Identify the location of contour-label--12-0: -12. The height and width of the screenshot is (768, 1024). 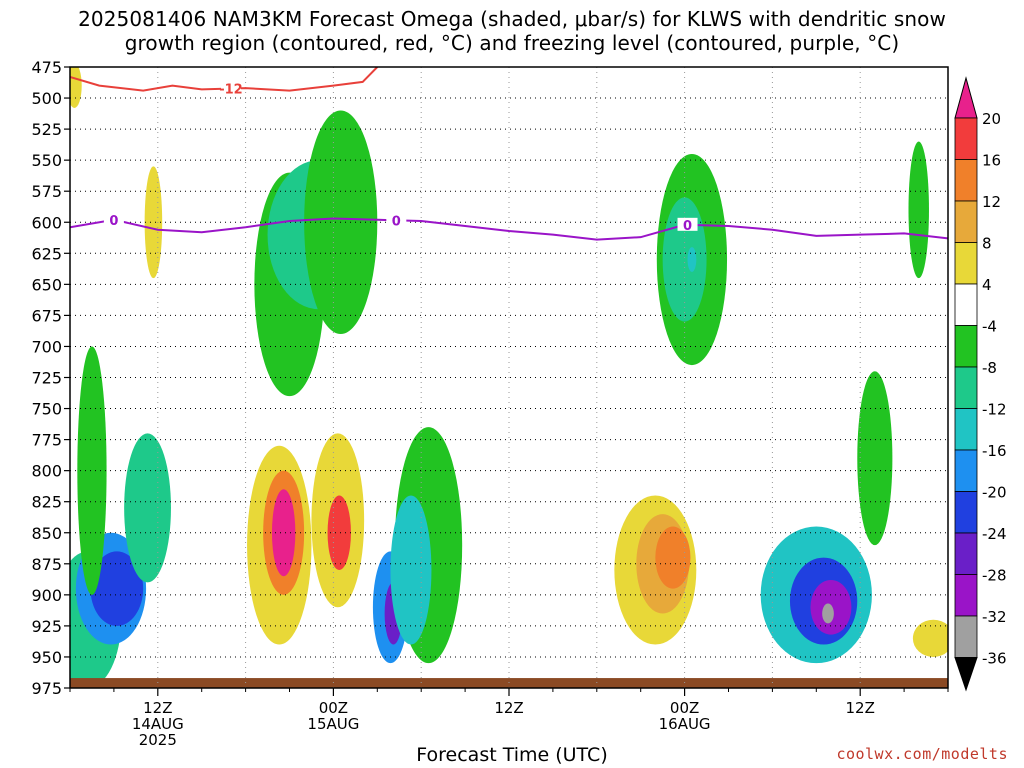
(231, 90).